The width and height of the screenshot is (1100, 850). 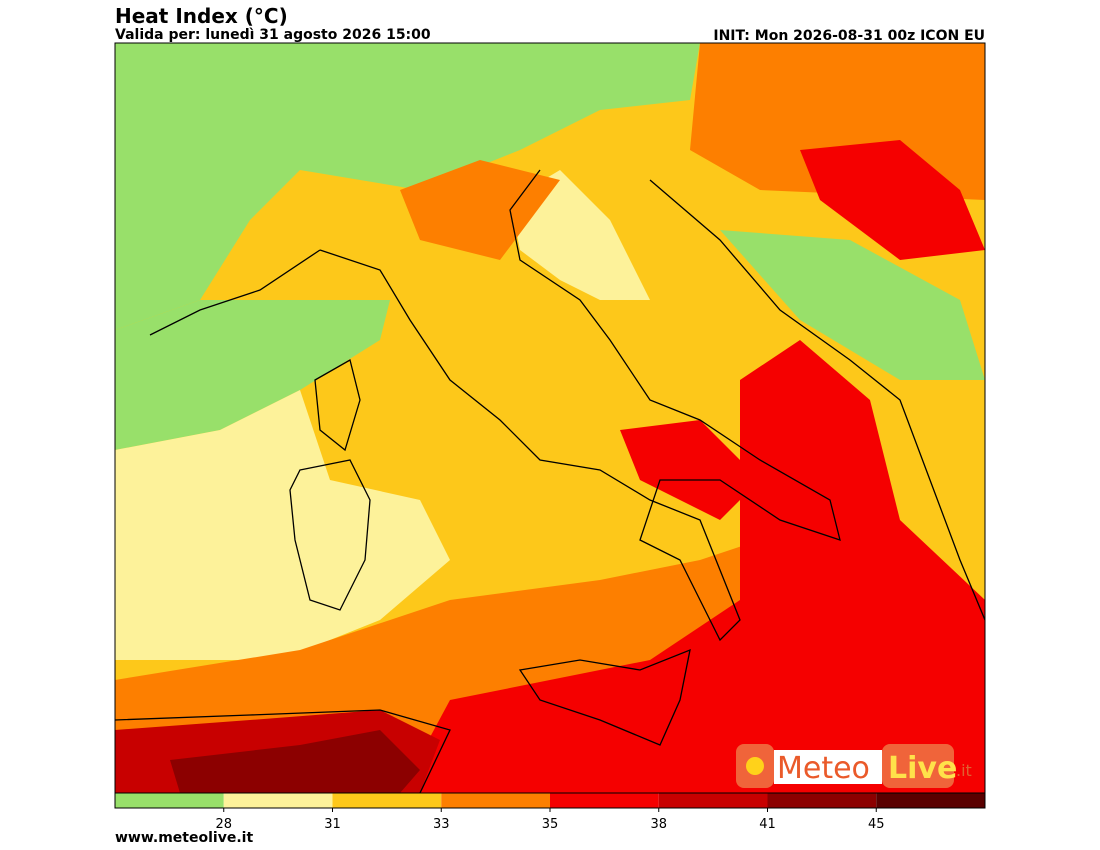 I want to click on colorbar-tick-label: 35, so click(x=550, y=824).